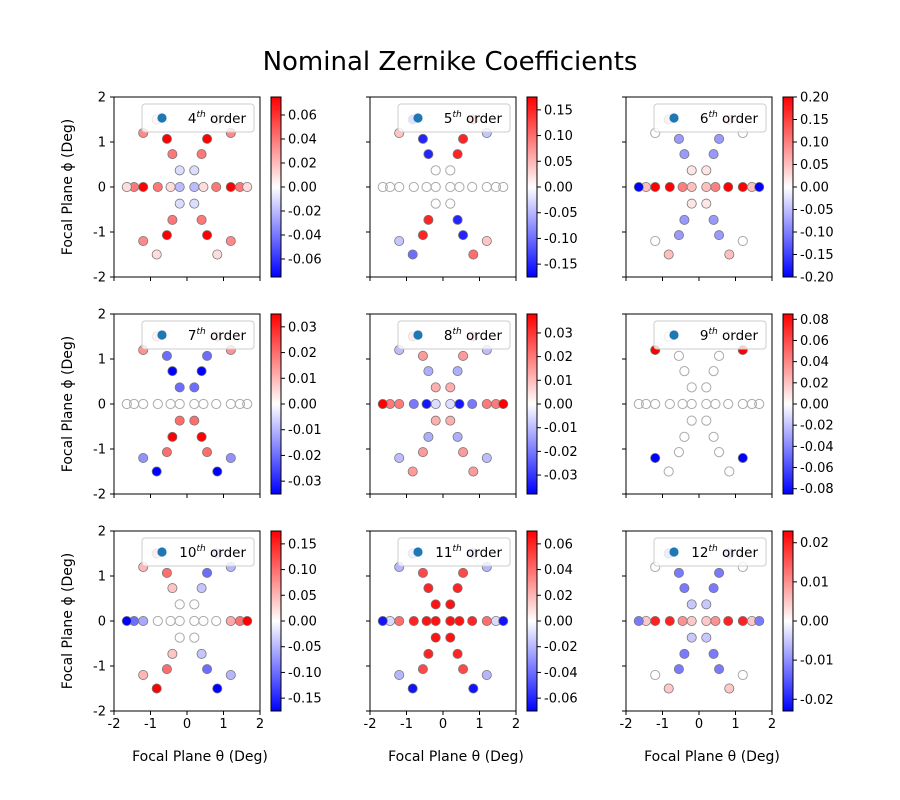 The height and width of the screenshot is (800, 900). What do you see at coordinates (68, 621) in the screenshot?
I see `y-axis-label: Focal Plane ϕ (Deg)` at bounding box center [68, 621].